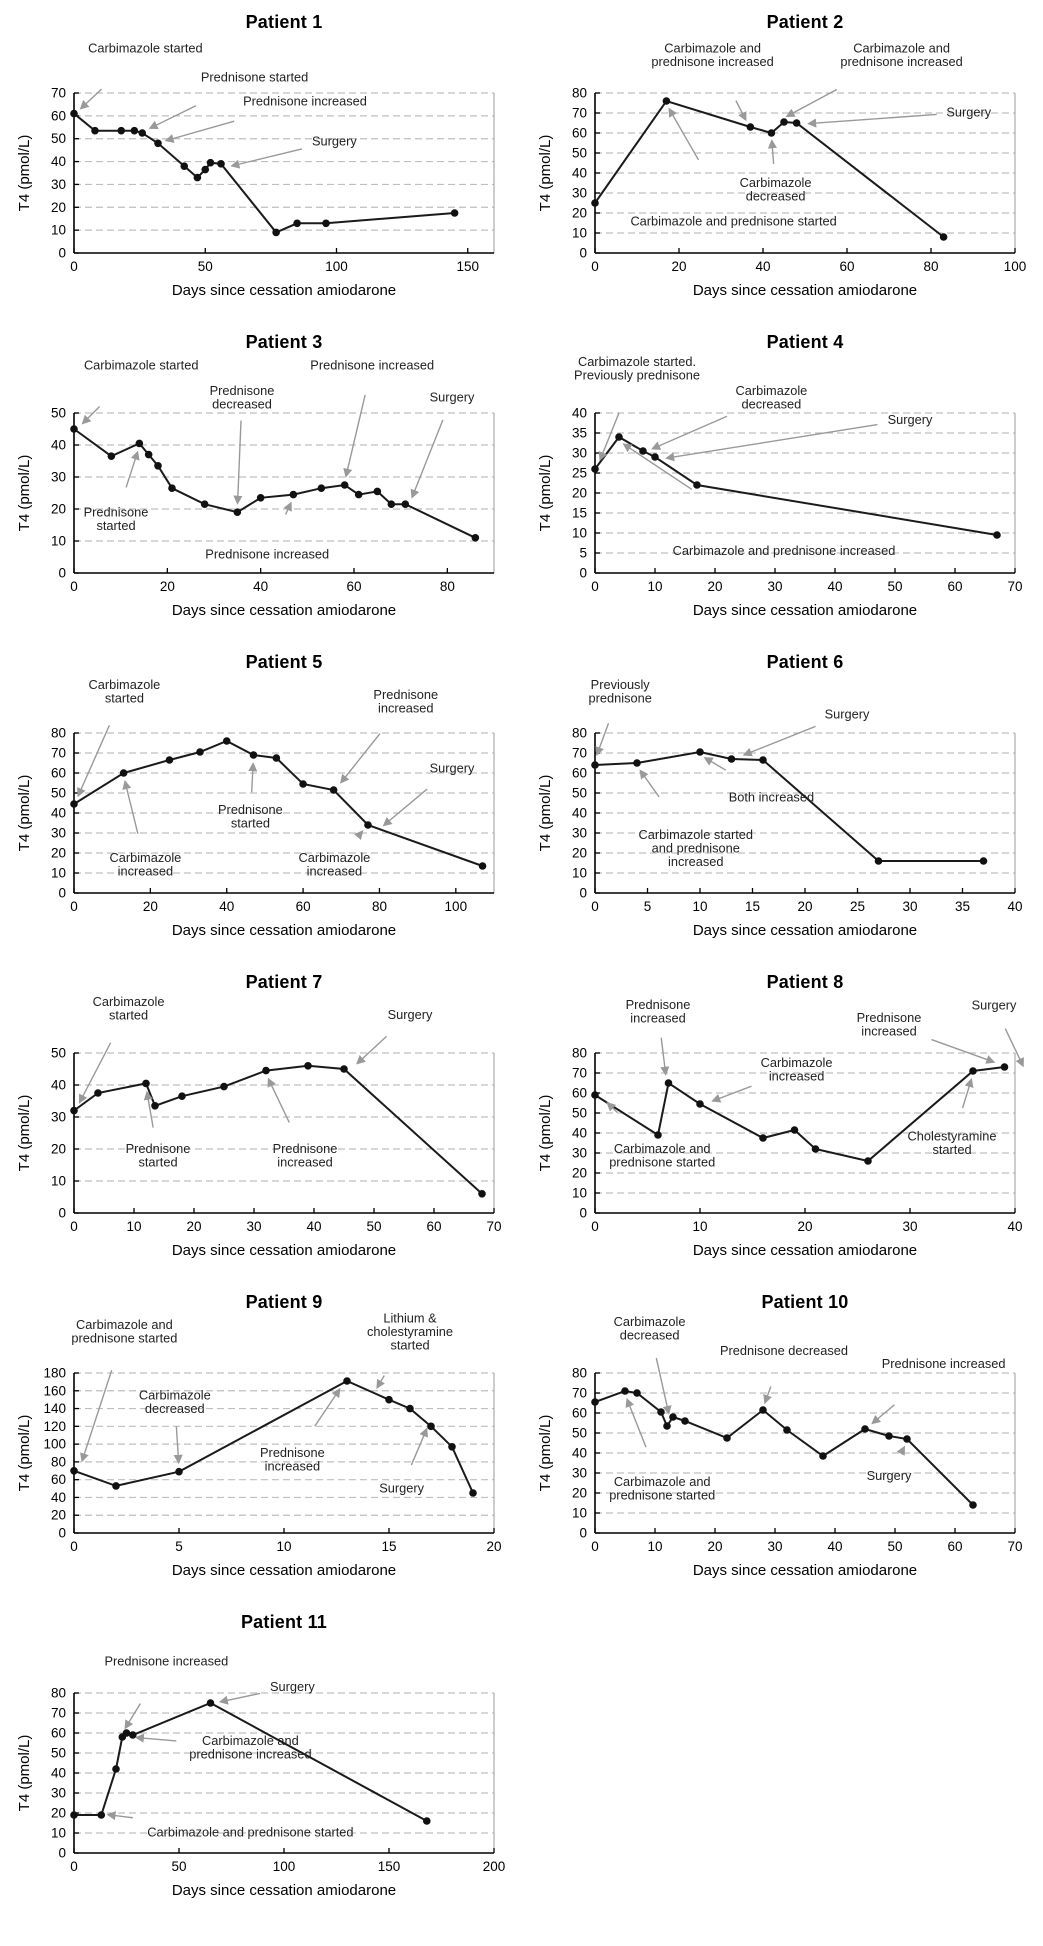  Describe the element at coordinates (157, 1162) in the screenshot. I see `svg-text: started` at that location.